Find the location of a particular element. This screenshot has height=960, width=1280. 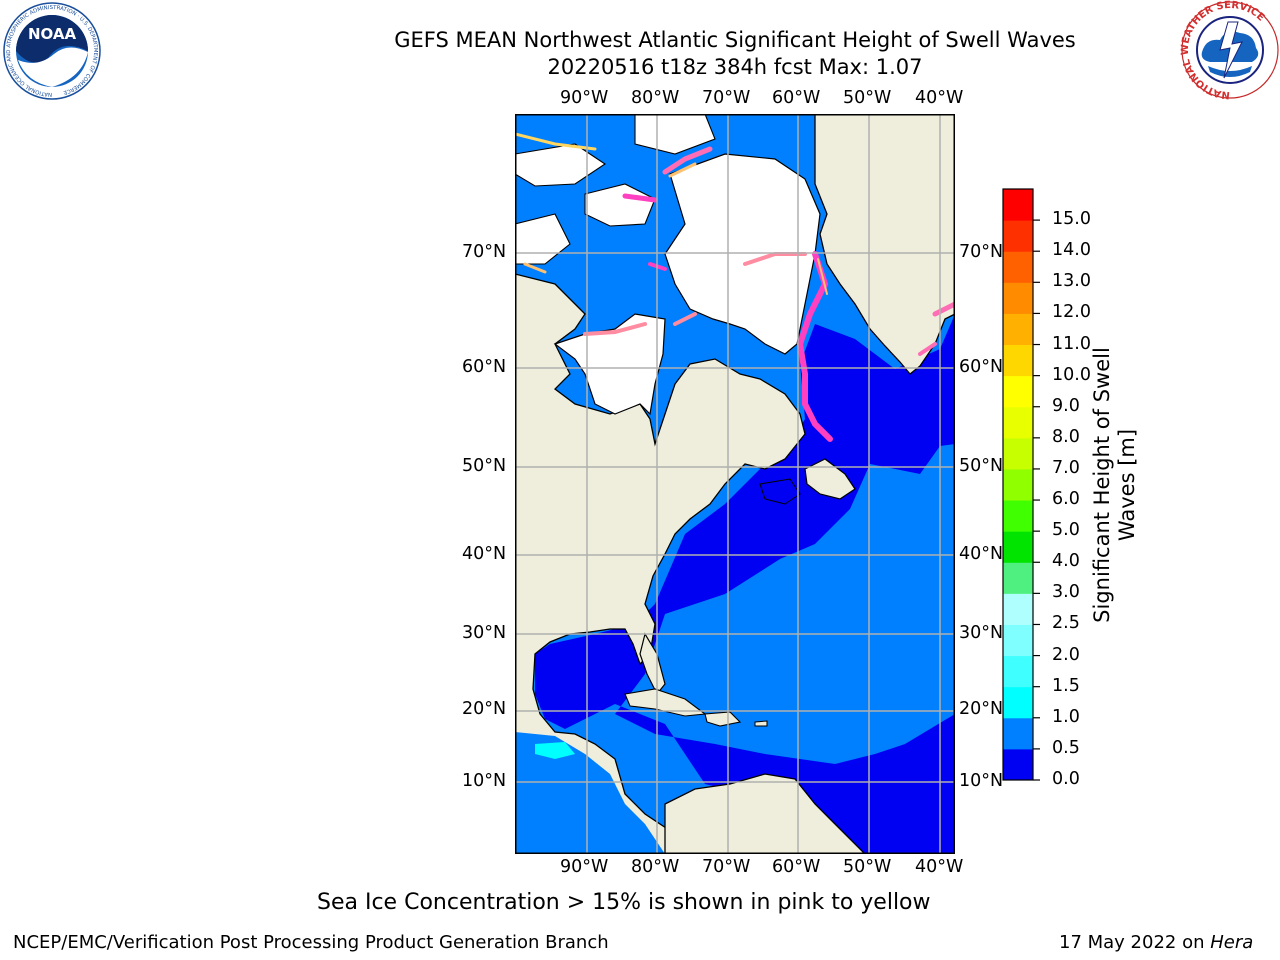

colorbar is located at coordinates (1021, 484).